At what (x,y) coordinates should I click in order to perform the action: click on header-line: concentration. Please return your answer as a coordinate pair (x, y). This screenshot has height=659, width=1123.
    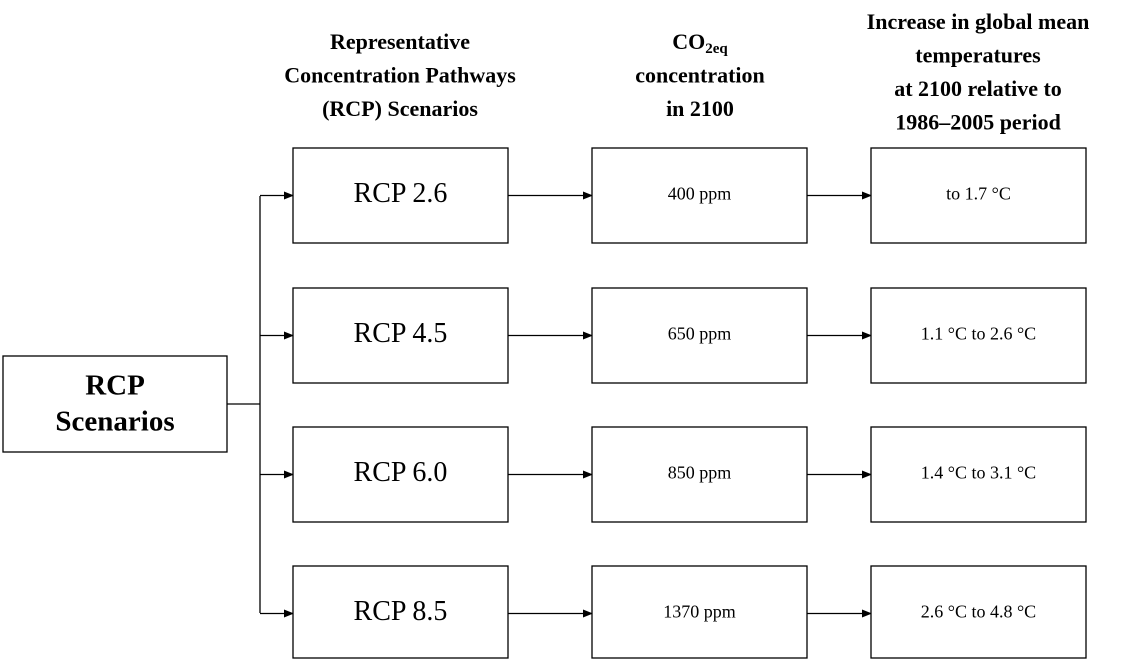
    Looking at the image, I should click on (700, 75).